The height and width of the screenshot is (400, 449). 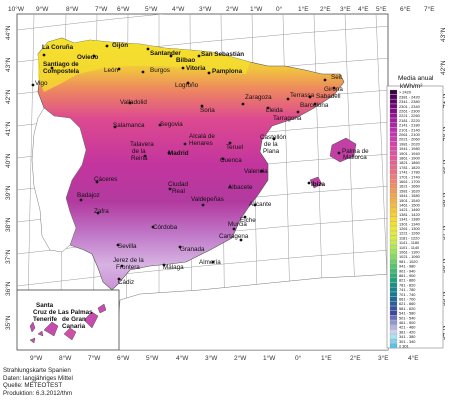 What do you see at coordinates (45, 312) in the screenshot?
I see `inset-label: Cruz de` at bounding box center [45, 312].